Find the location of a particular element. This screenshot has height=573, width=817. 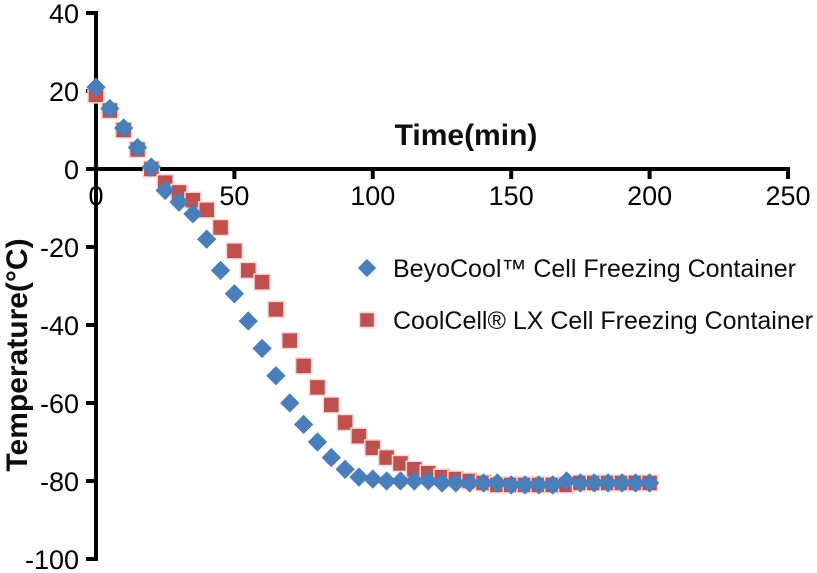

y-tick-label: -40 is located at coordinates (59, 326).